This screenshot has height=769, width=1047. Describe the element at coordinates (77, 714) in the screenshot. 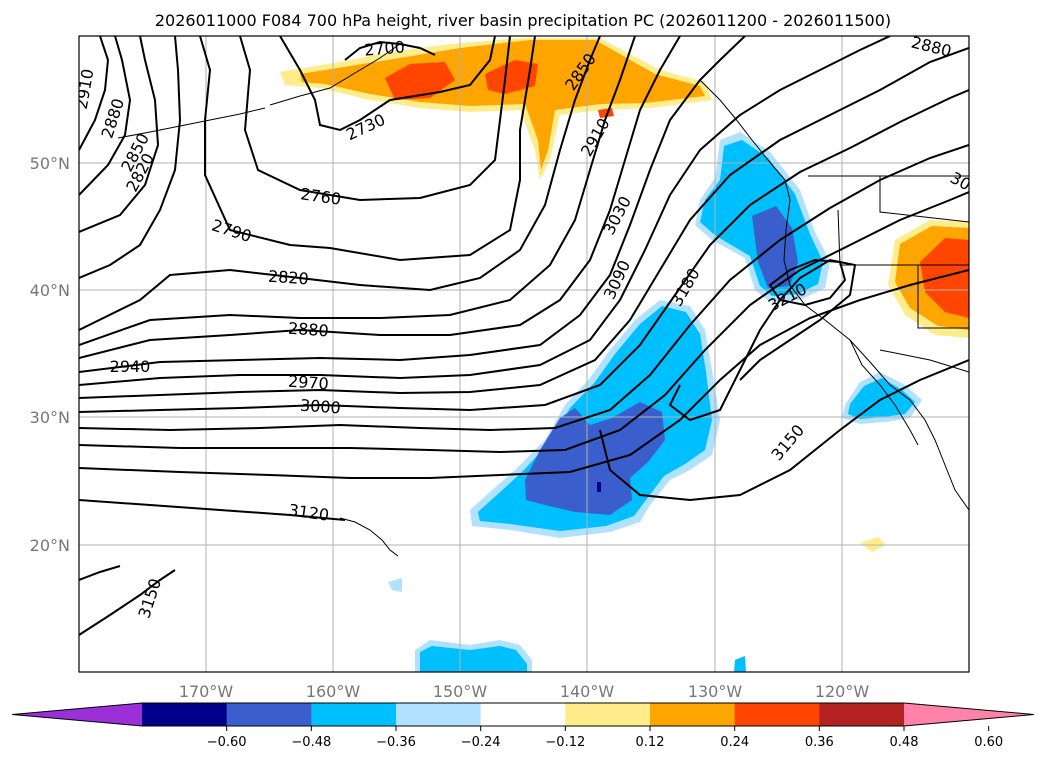

I see `colorbar-extend-low` at that location.